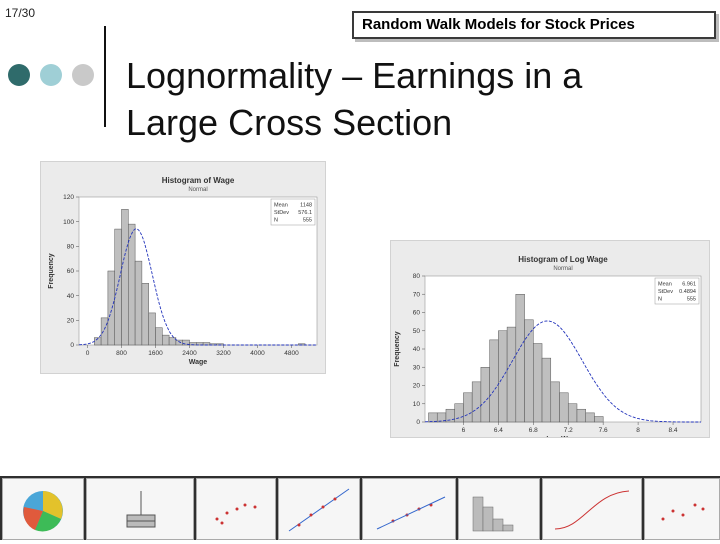  What do you see at coordinates (19, 75) in the screenshot?
I see `bullet-dot-dark` at bounding box center [19, 75].